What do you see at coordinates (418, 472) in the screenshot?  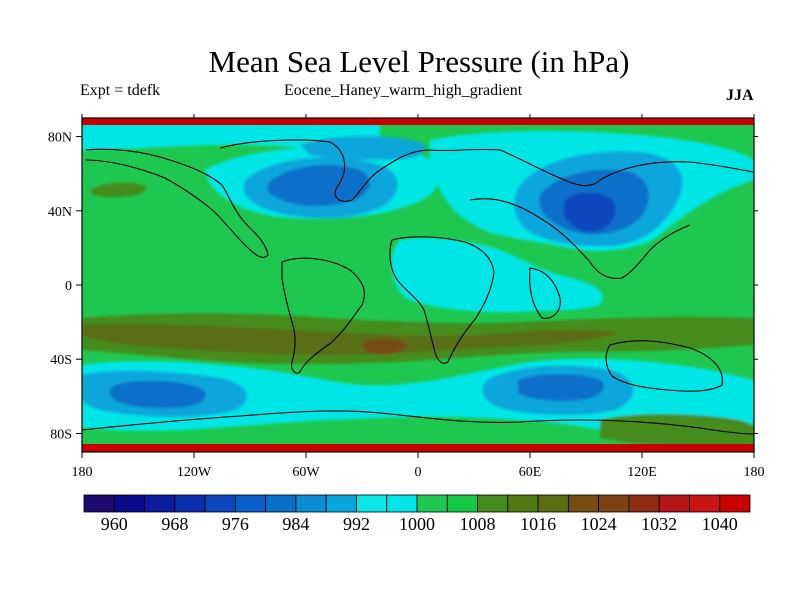 I see `lon-tick-label: 0` at bounding box center [418, 472].